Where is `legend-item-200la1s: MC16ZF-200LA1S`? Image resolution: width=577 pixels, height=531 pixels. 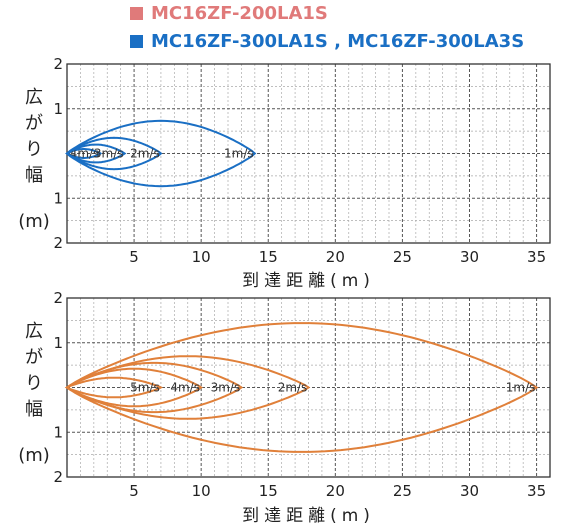 legend-item-200la1s: MC16ZF-200LA1S is located at coordinates (229, 13).